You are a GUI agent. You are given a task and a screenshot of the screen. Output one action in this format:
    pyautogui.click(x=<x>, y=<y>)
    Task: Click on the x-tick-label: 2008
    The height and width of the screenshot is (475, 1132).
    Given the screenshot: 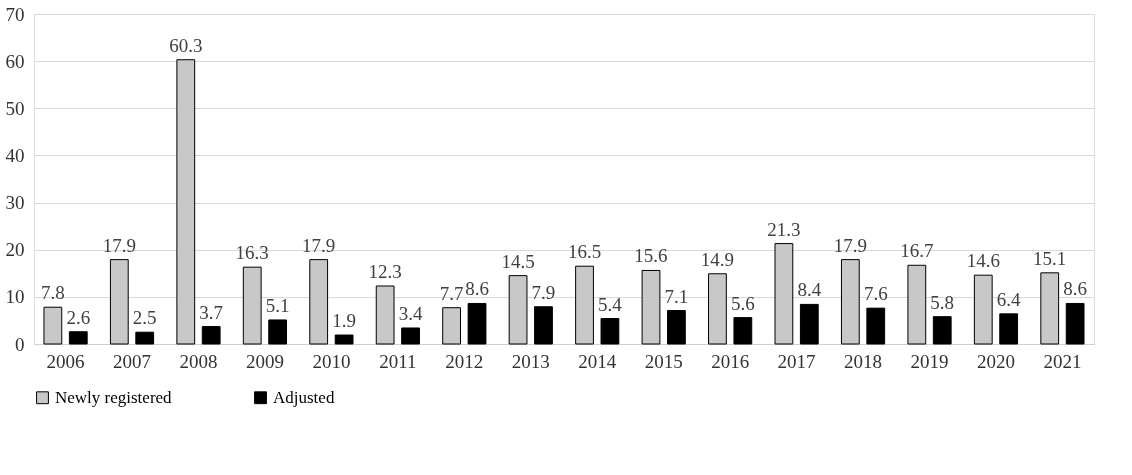 What is the action you would take?
    pyautogui.click(x=198, y=361)
    